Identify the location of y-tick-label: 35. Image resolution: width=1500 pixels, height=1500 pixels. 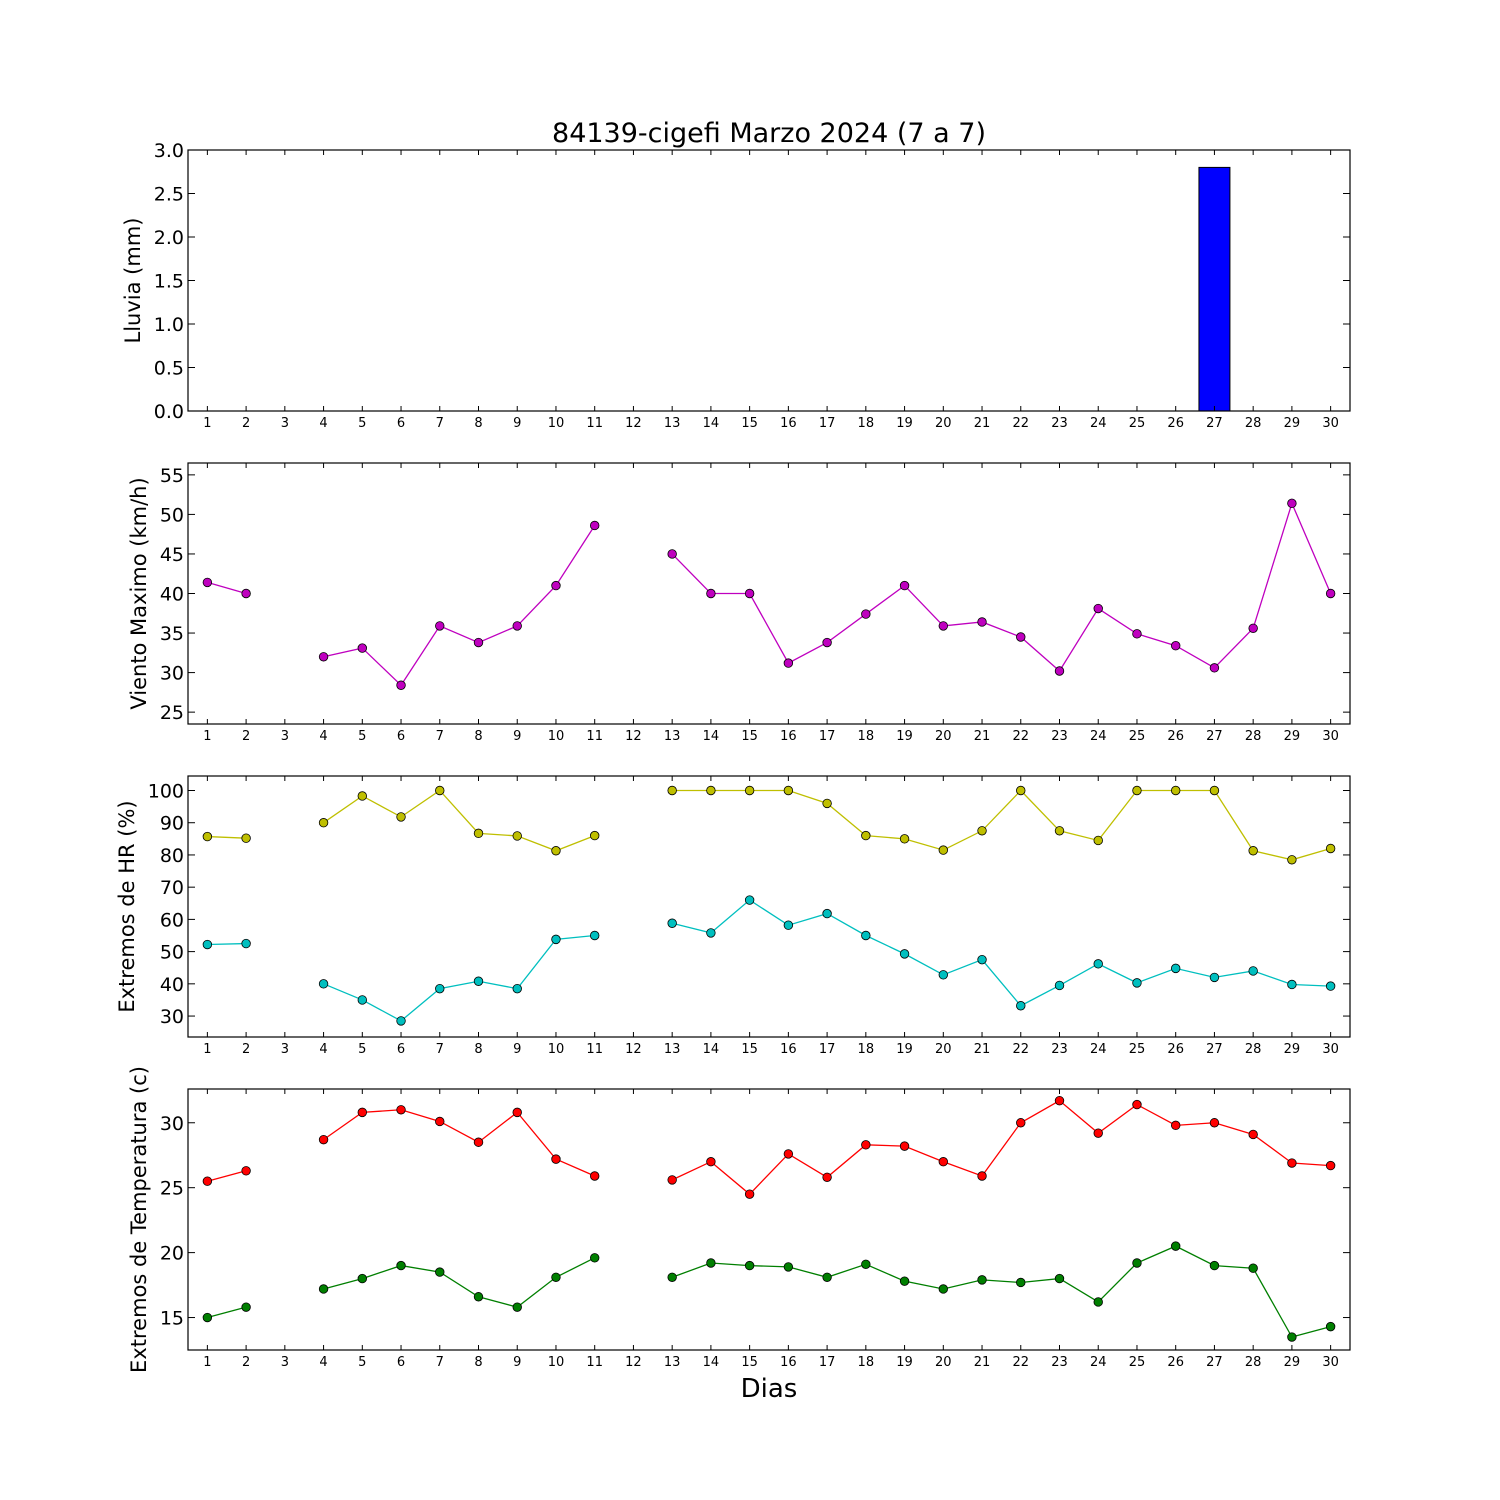
(172, 634).